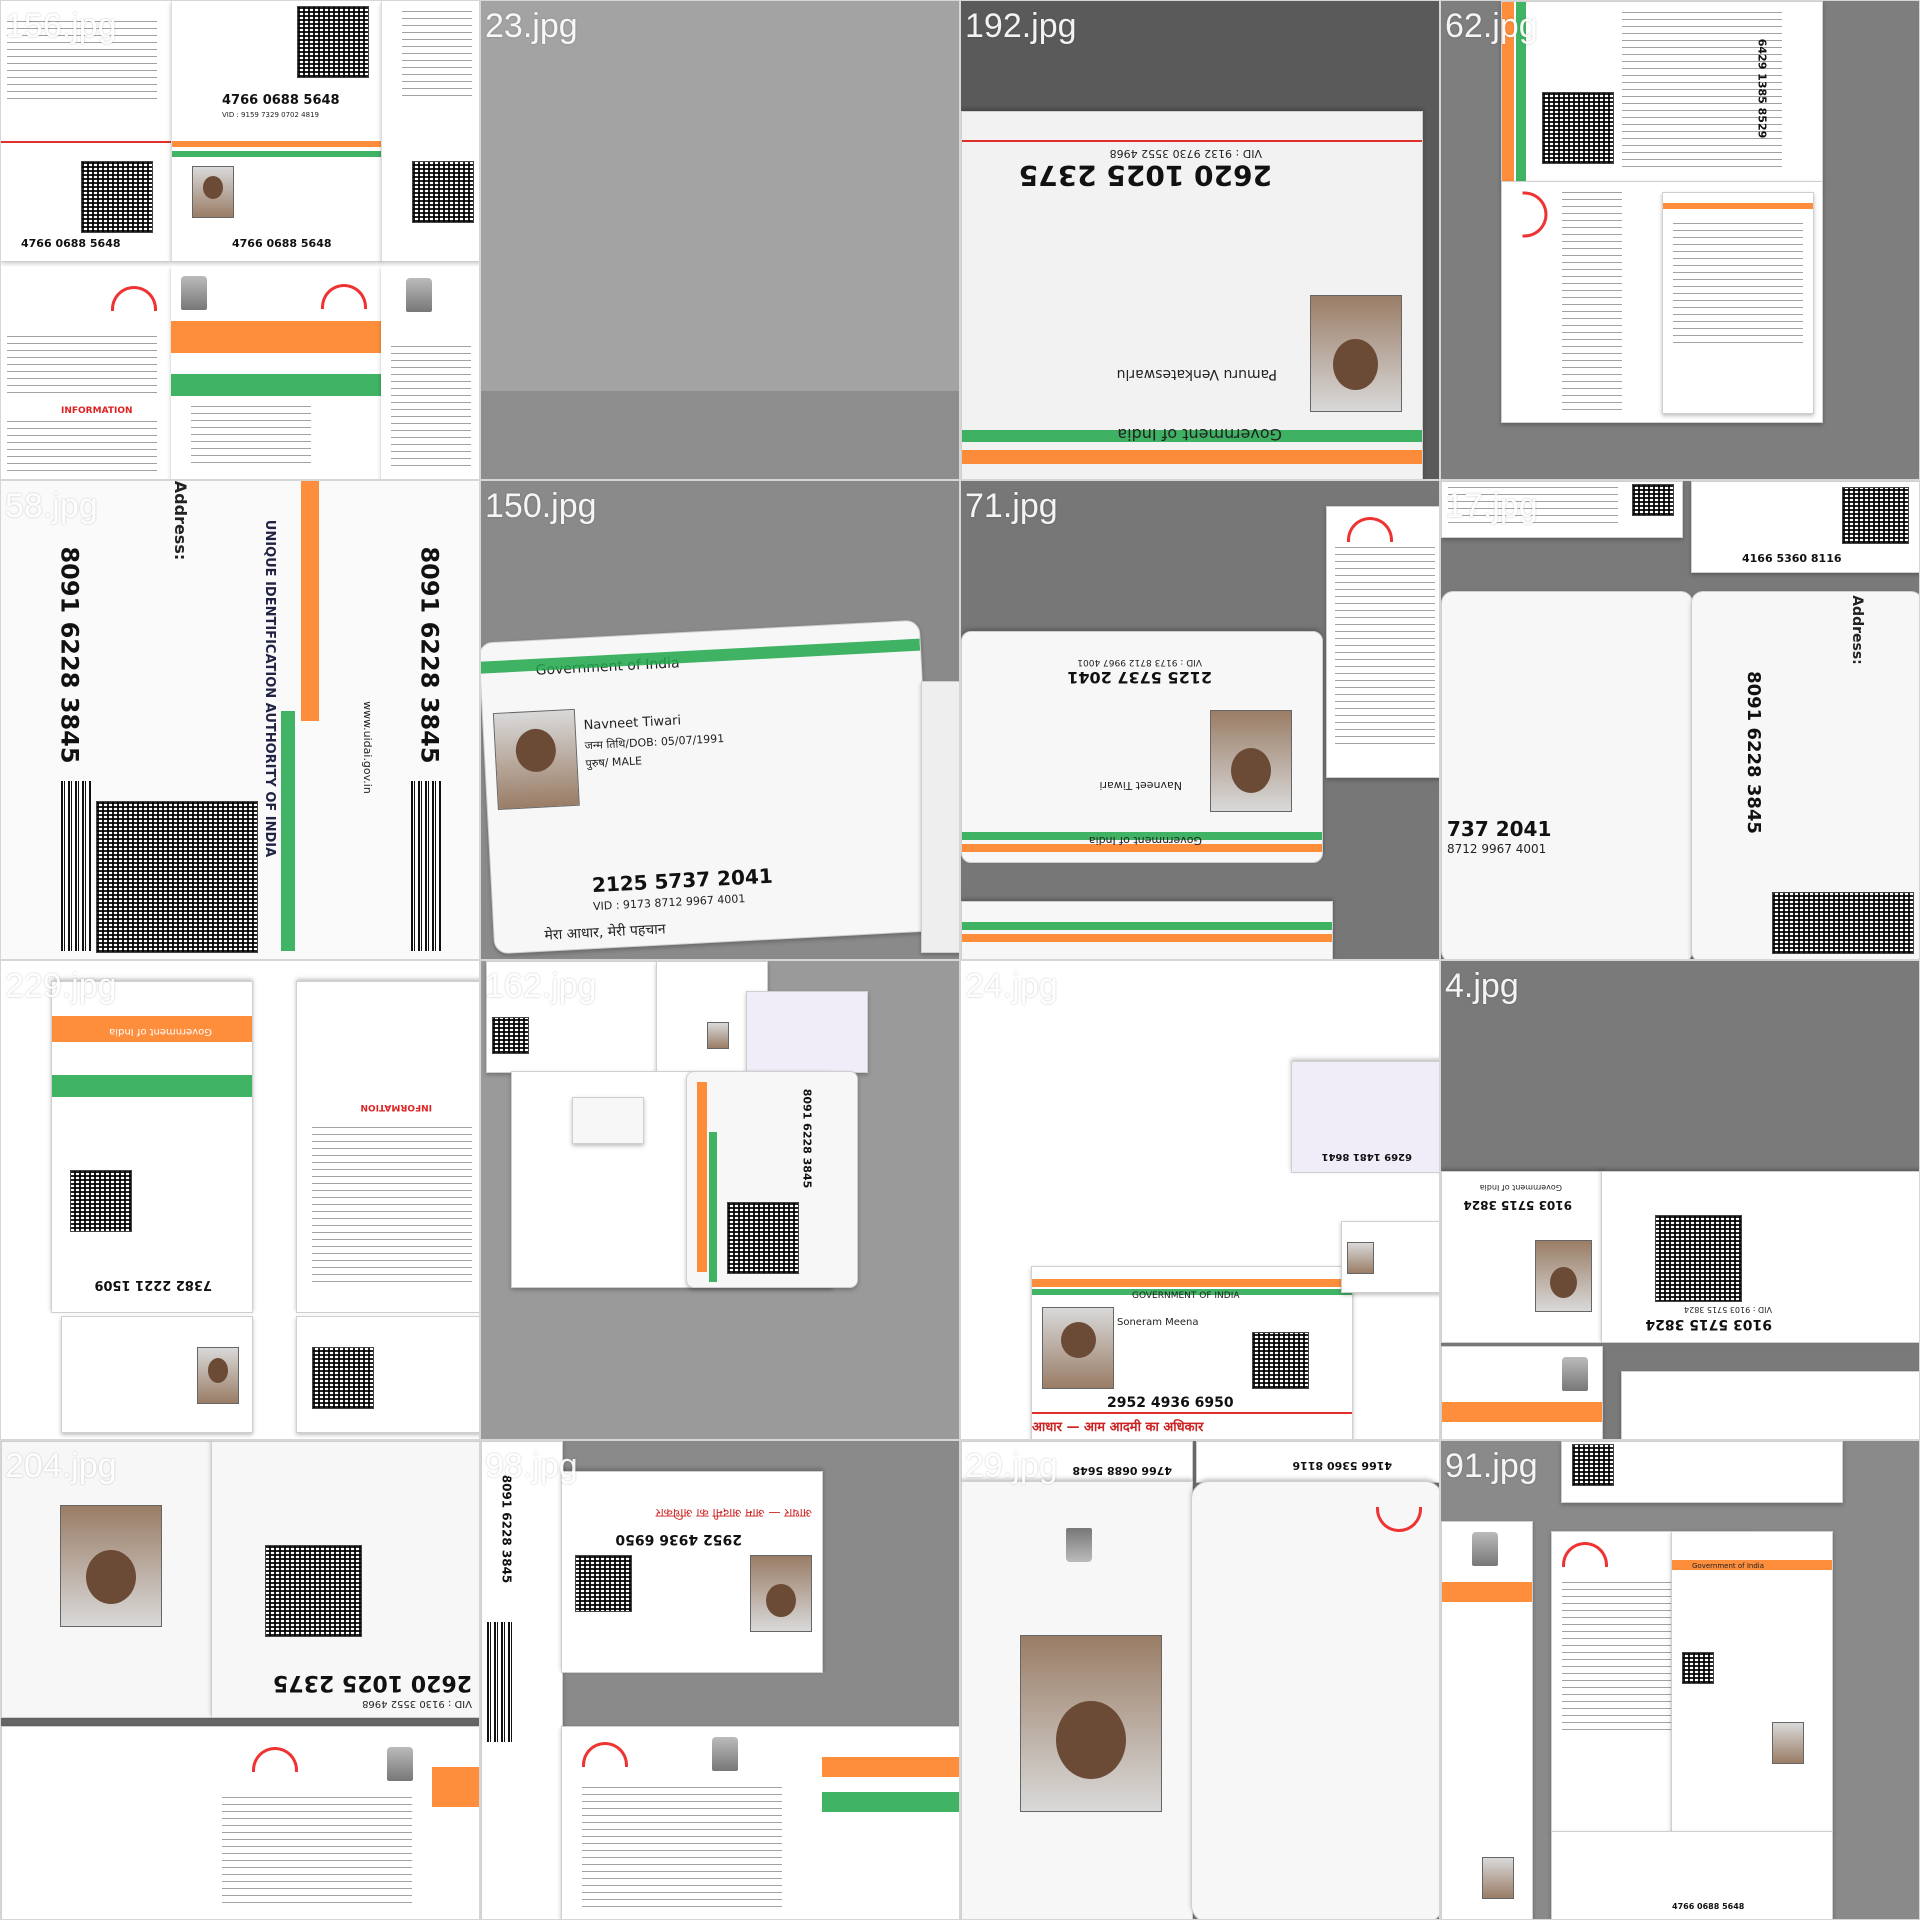  Describe the element at coordinates (1366, 1156) in the screenshot. I see `aadhaar-number: 6269 1481 8641` at that location.